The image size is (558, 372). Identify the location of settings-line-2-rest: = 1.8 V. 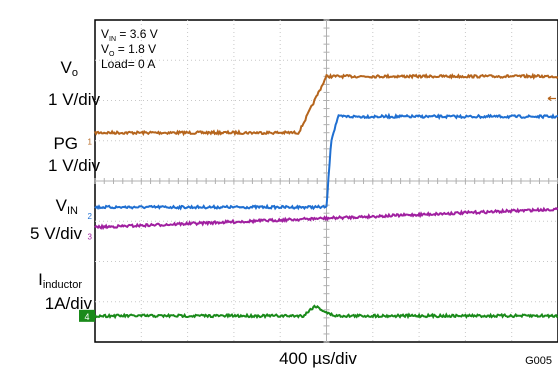
(135, 49).